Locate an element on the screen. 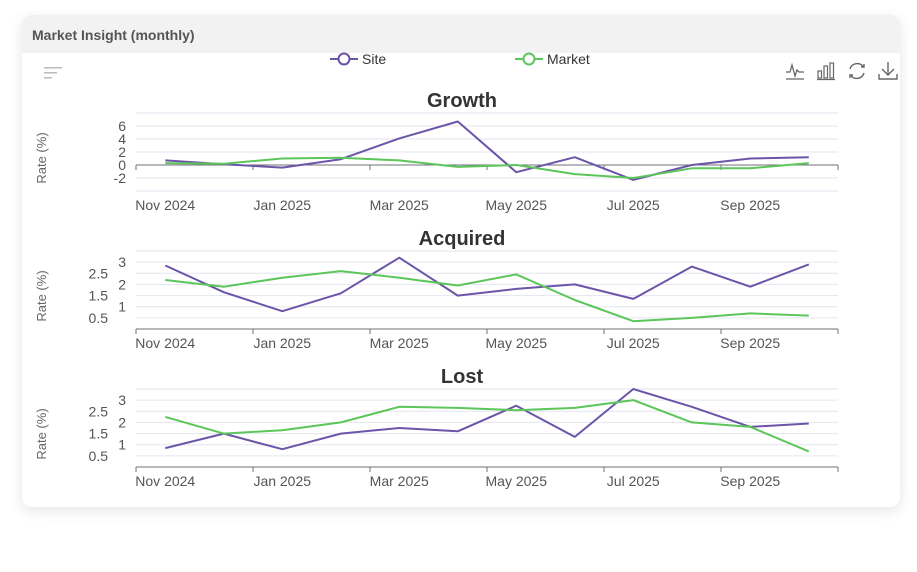 This screenshot has height=572, width=917. legend-marker-site-icon is located at coordinates (344, 59).